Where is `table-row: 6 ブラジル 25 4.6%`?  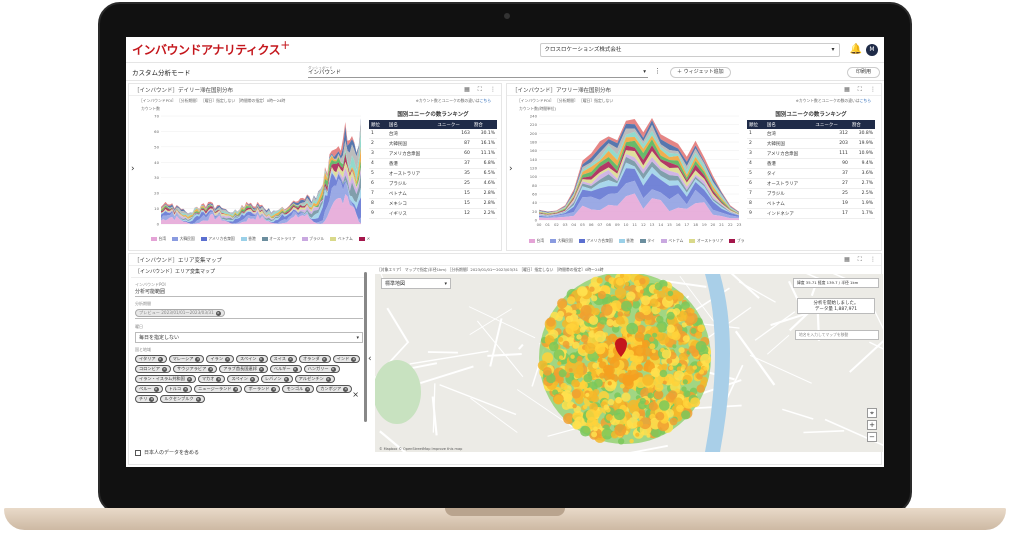
table-row: 6 ブラジル 25 4.6% is located at coordinates (433, 183).